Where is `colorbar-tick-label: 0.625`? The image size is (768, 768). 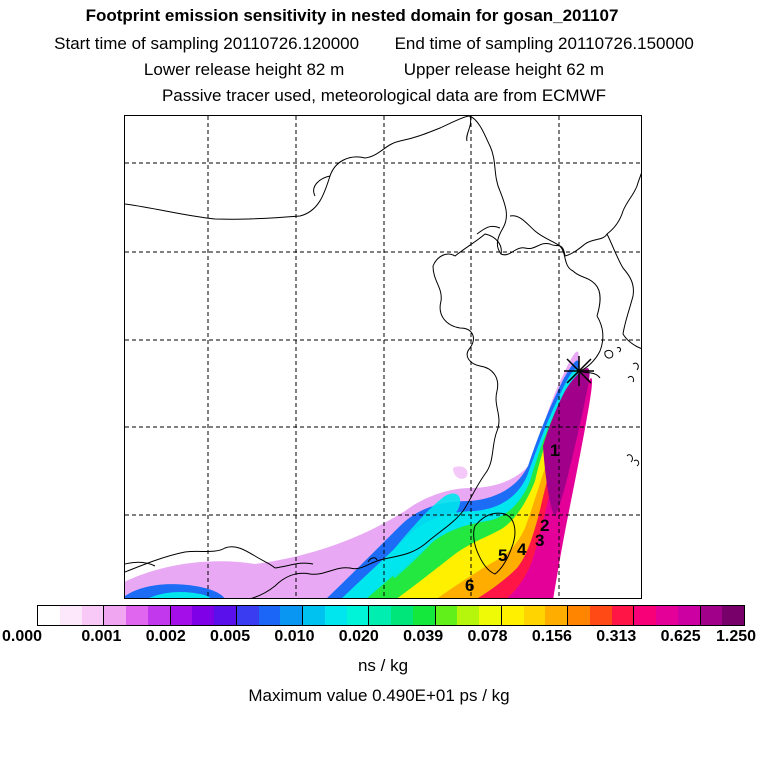 colorbar-tick-label: 0.625 is located at coordinates (680, 636).